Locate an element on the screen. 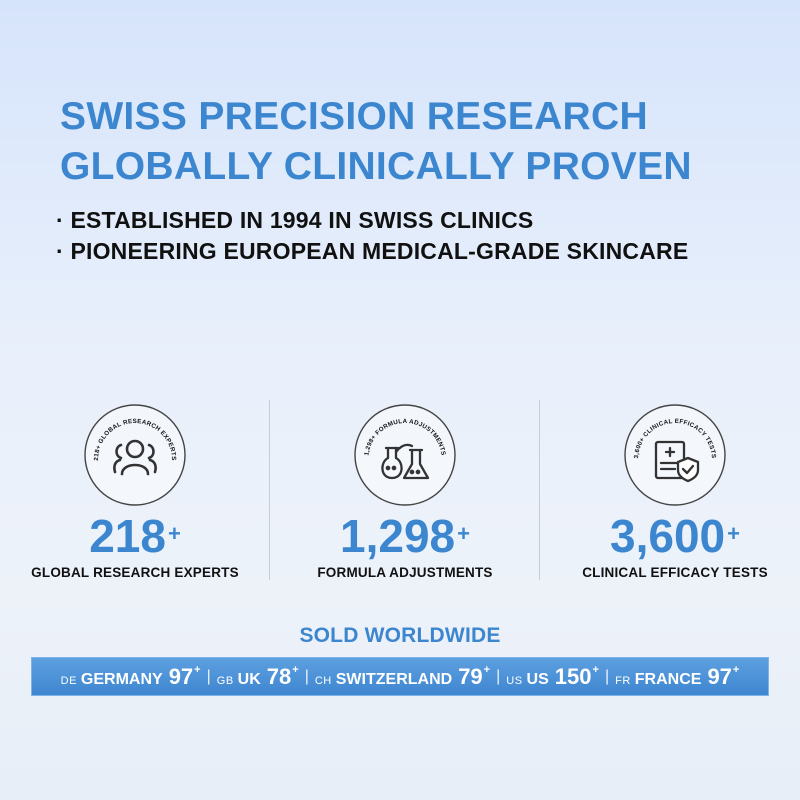  headline-line-1: SWISS PRECISION RESEARCH is located at coordinates (354, 116).